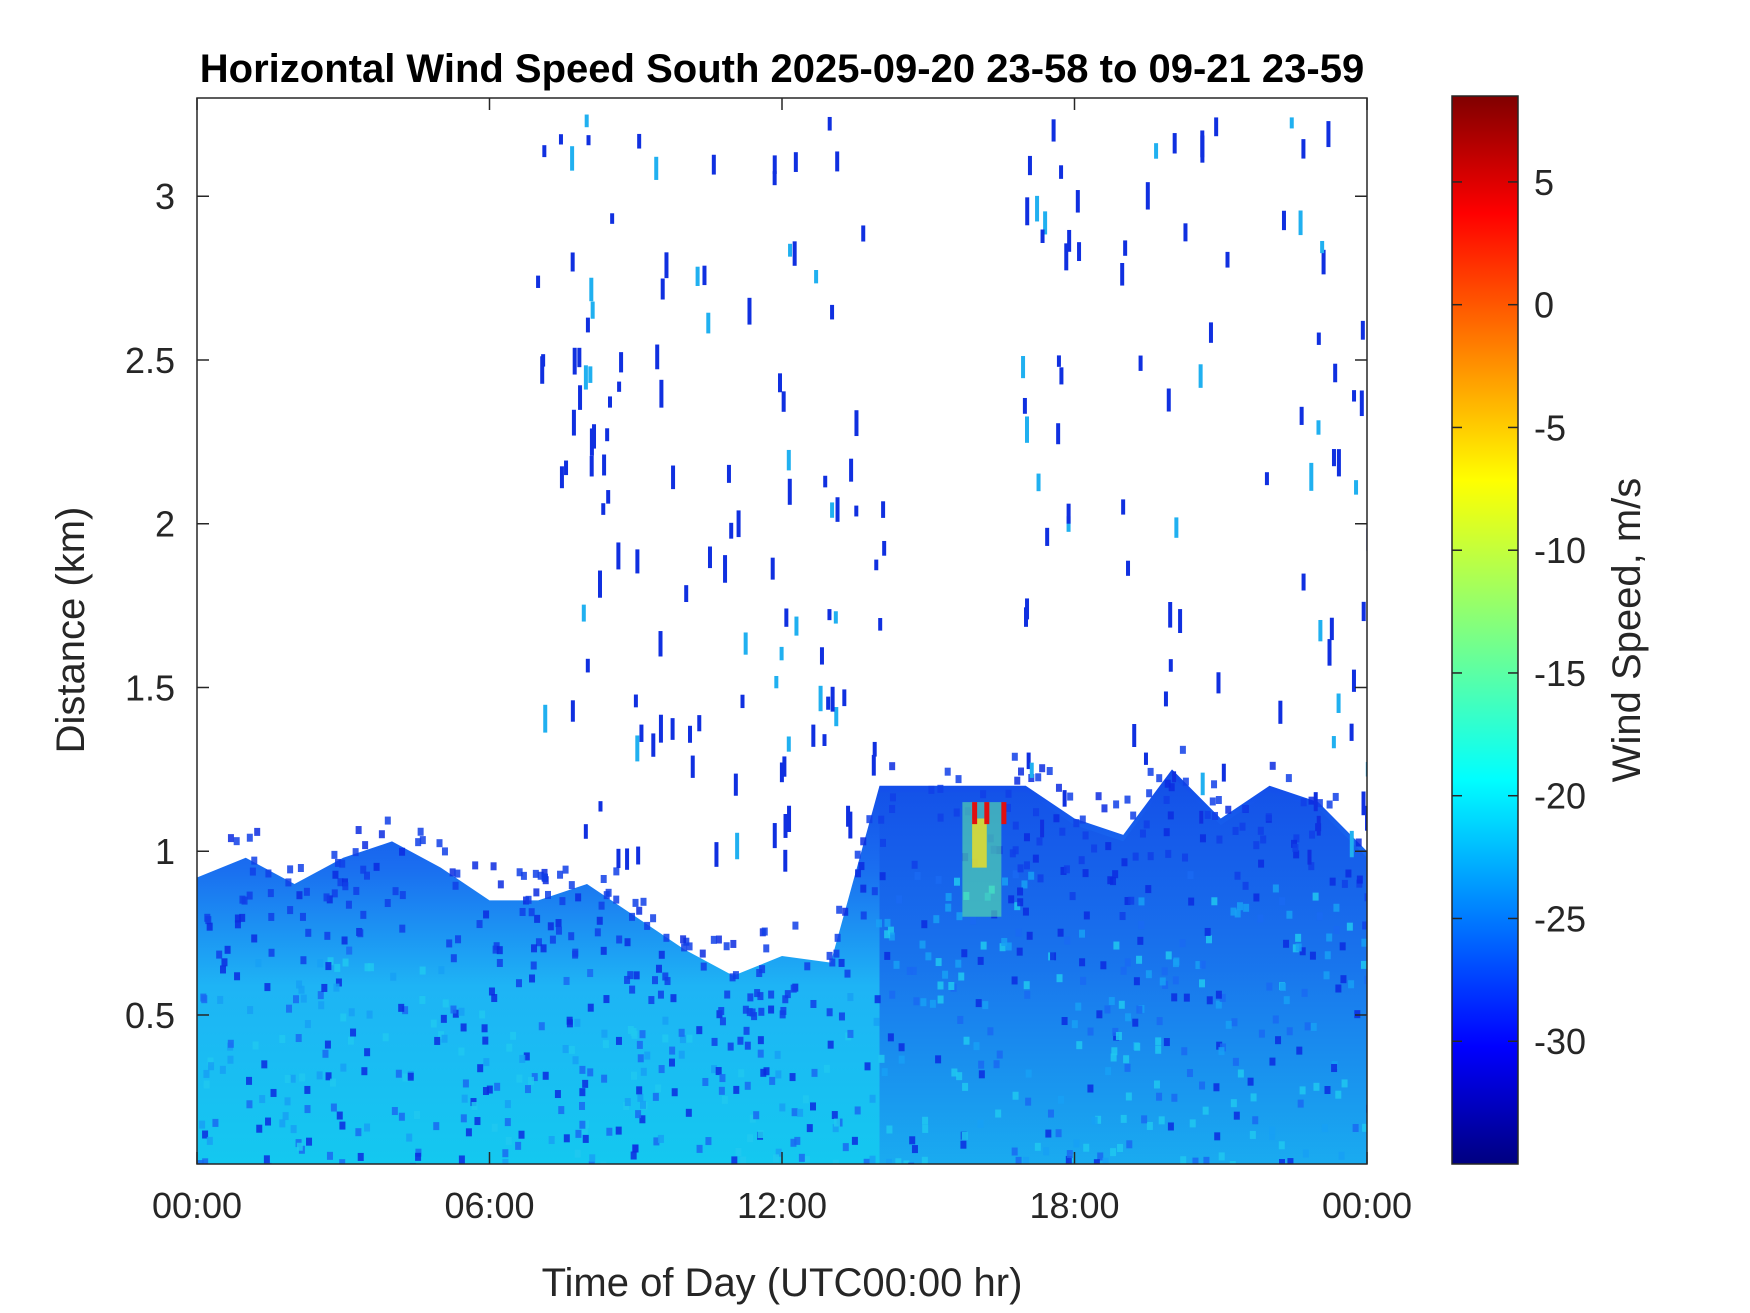 The image size is (1750, 1313). What do you see at coordinates (1560, 673) in the screenshot?
I see `colorbar-tick-label: -15` at bounding box center [1560, 673].